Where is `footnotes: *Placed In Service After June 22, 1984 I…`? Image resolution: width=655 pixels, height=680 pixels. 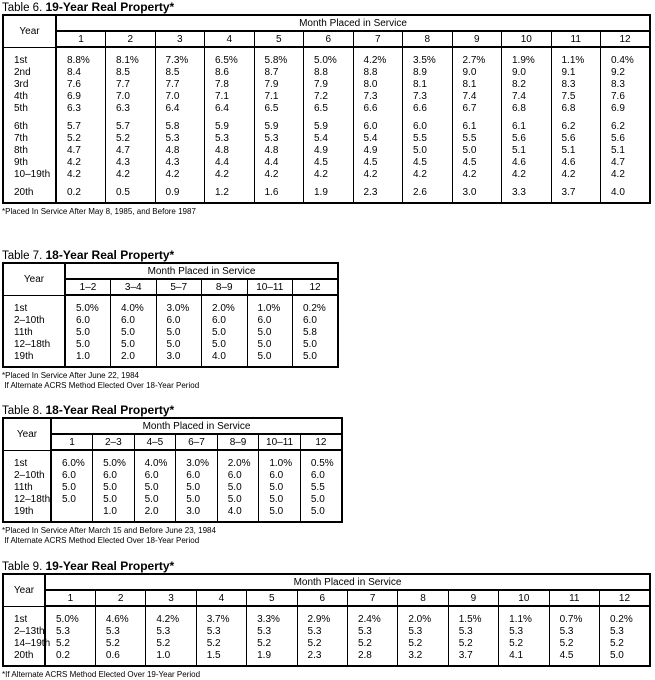 footnotes: *Placed In Service After June 22, 1984 I… is located at coordinates (170, 381).